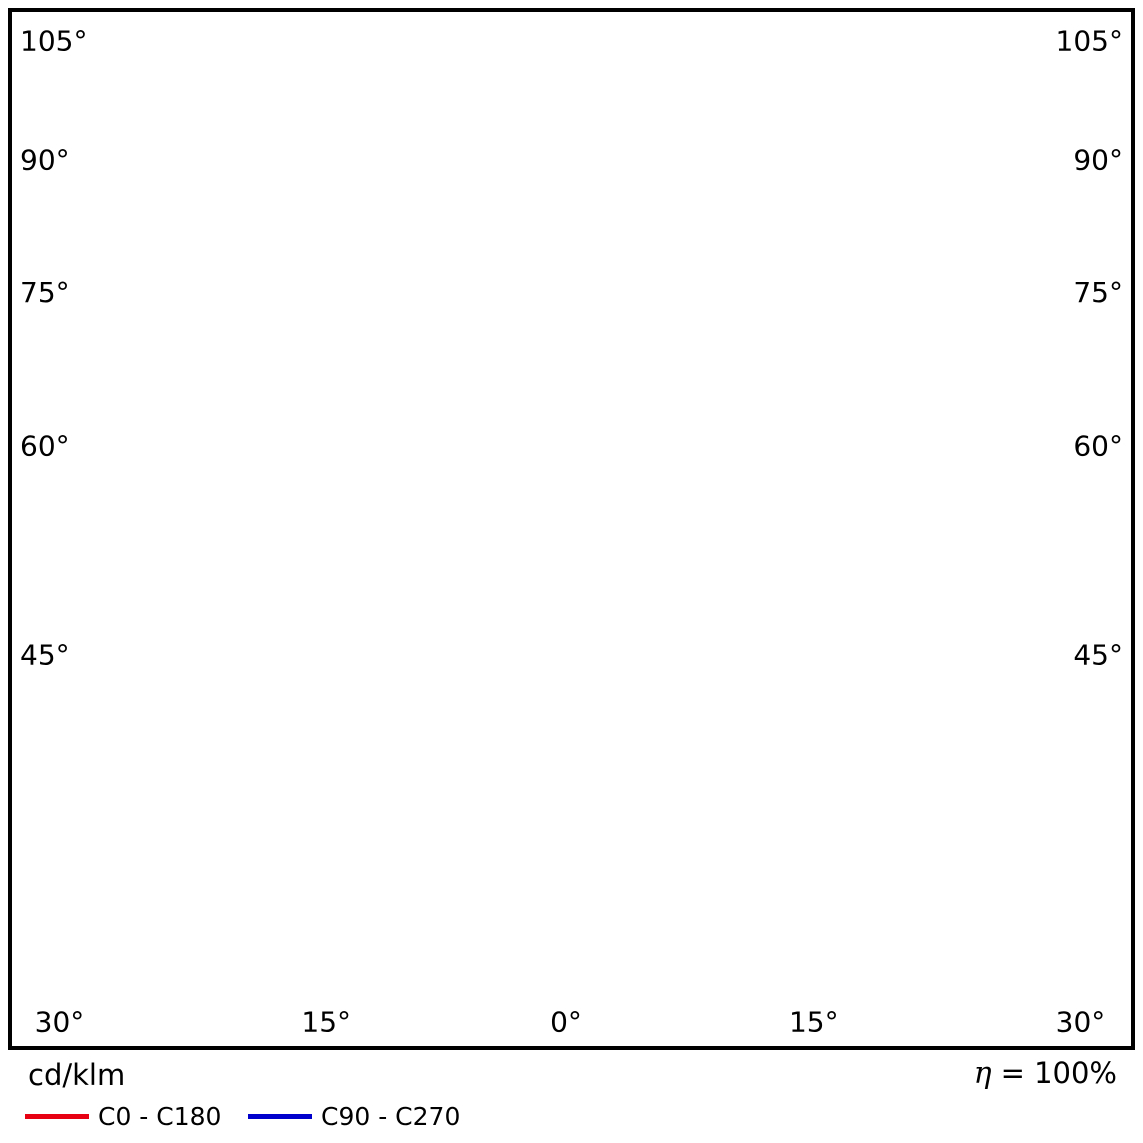 Image resolution: width=1143 pixels, height=1143 pixels. Describe the element at coordinates (391, 1116) in the screenshot. I see `c90-c270-label: C90 - C270` at that location.